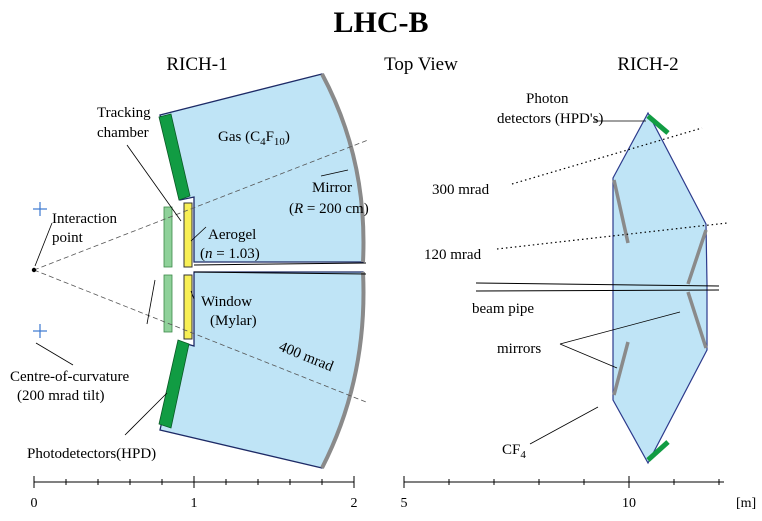 Image resolution: width=762 pixels, height=521 pixels. What do you see at coordinates (380, 22) in the screenshot?
I see `diagram-title: LHC-B` at bounding box center [380, 22].